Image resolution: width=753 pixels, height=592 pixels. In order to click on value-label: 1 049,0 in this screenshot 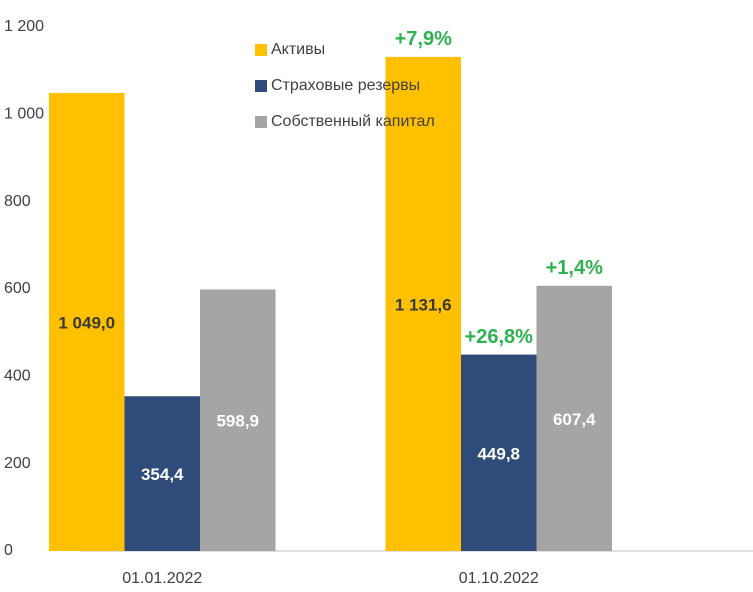, I will do `click(86, 322)`.